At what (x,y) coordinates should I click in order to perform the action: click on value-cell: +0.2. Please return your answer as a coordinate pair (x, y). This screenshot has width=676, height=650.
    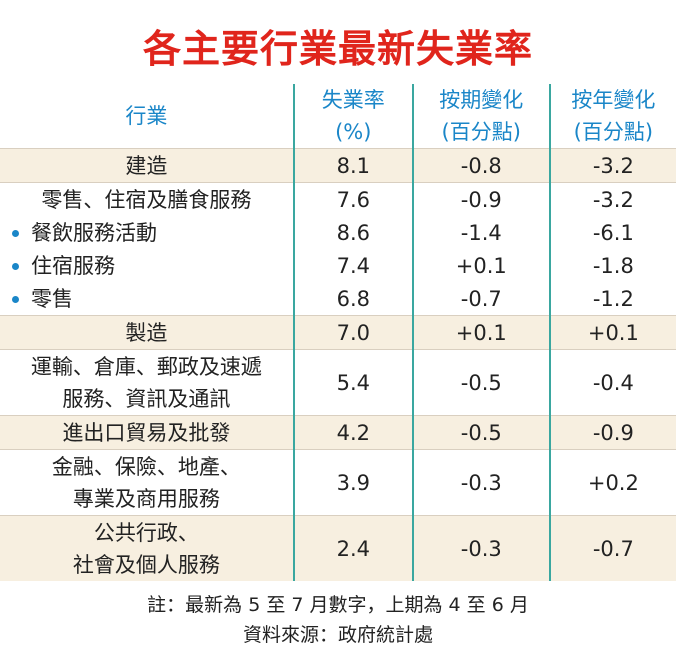
    Looking at the image, I should click on (612, 482).